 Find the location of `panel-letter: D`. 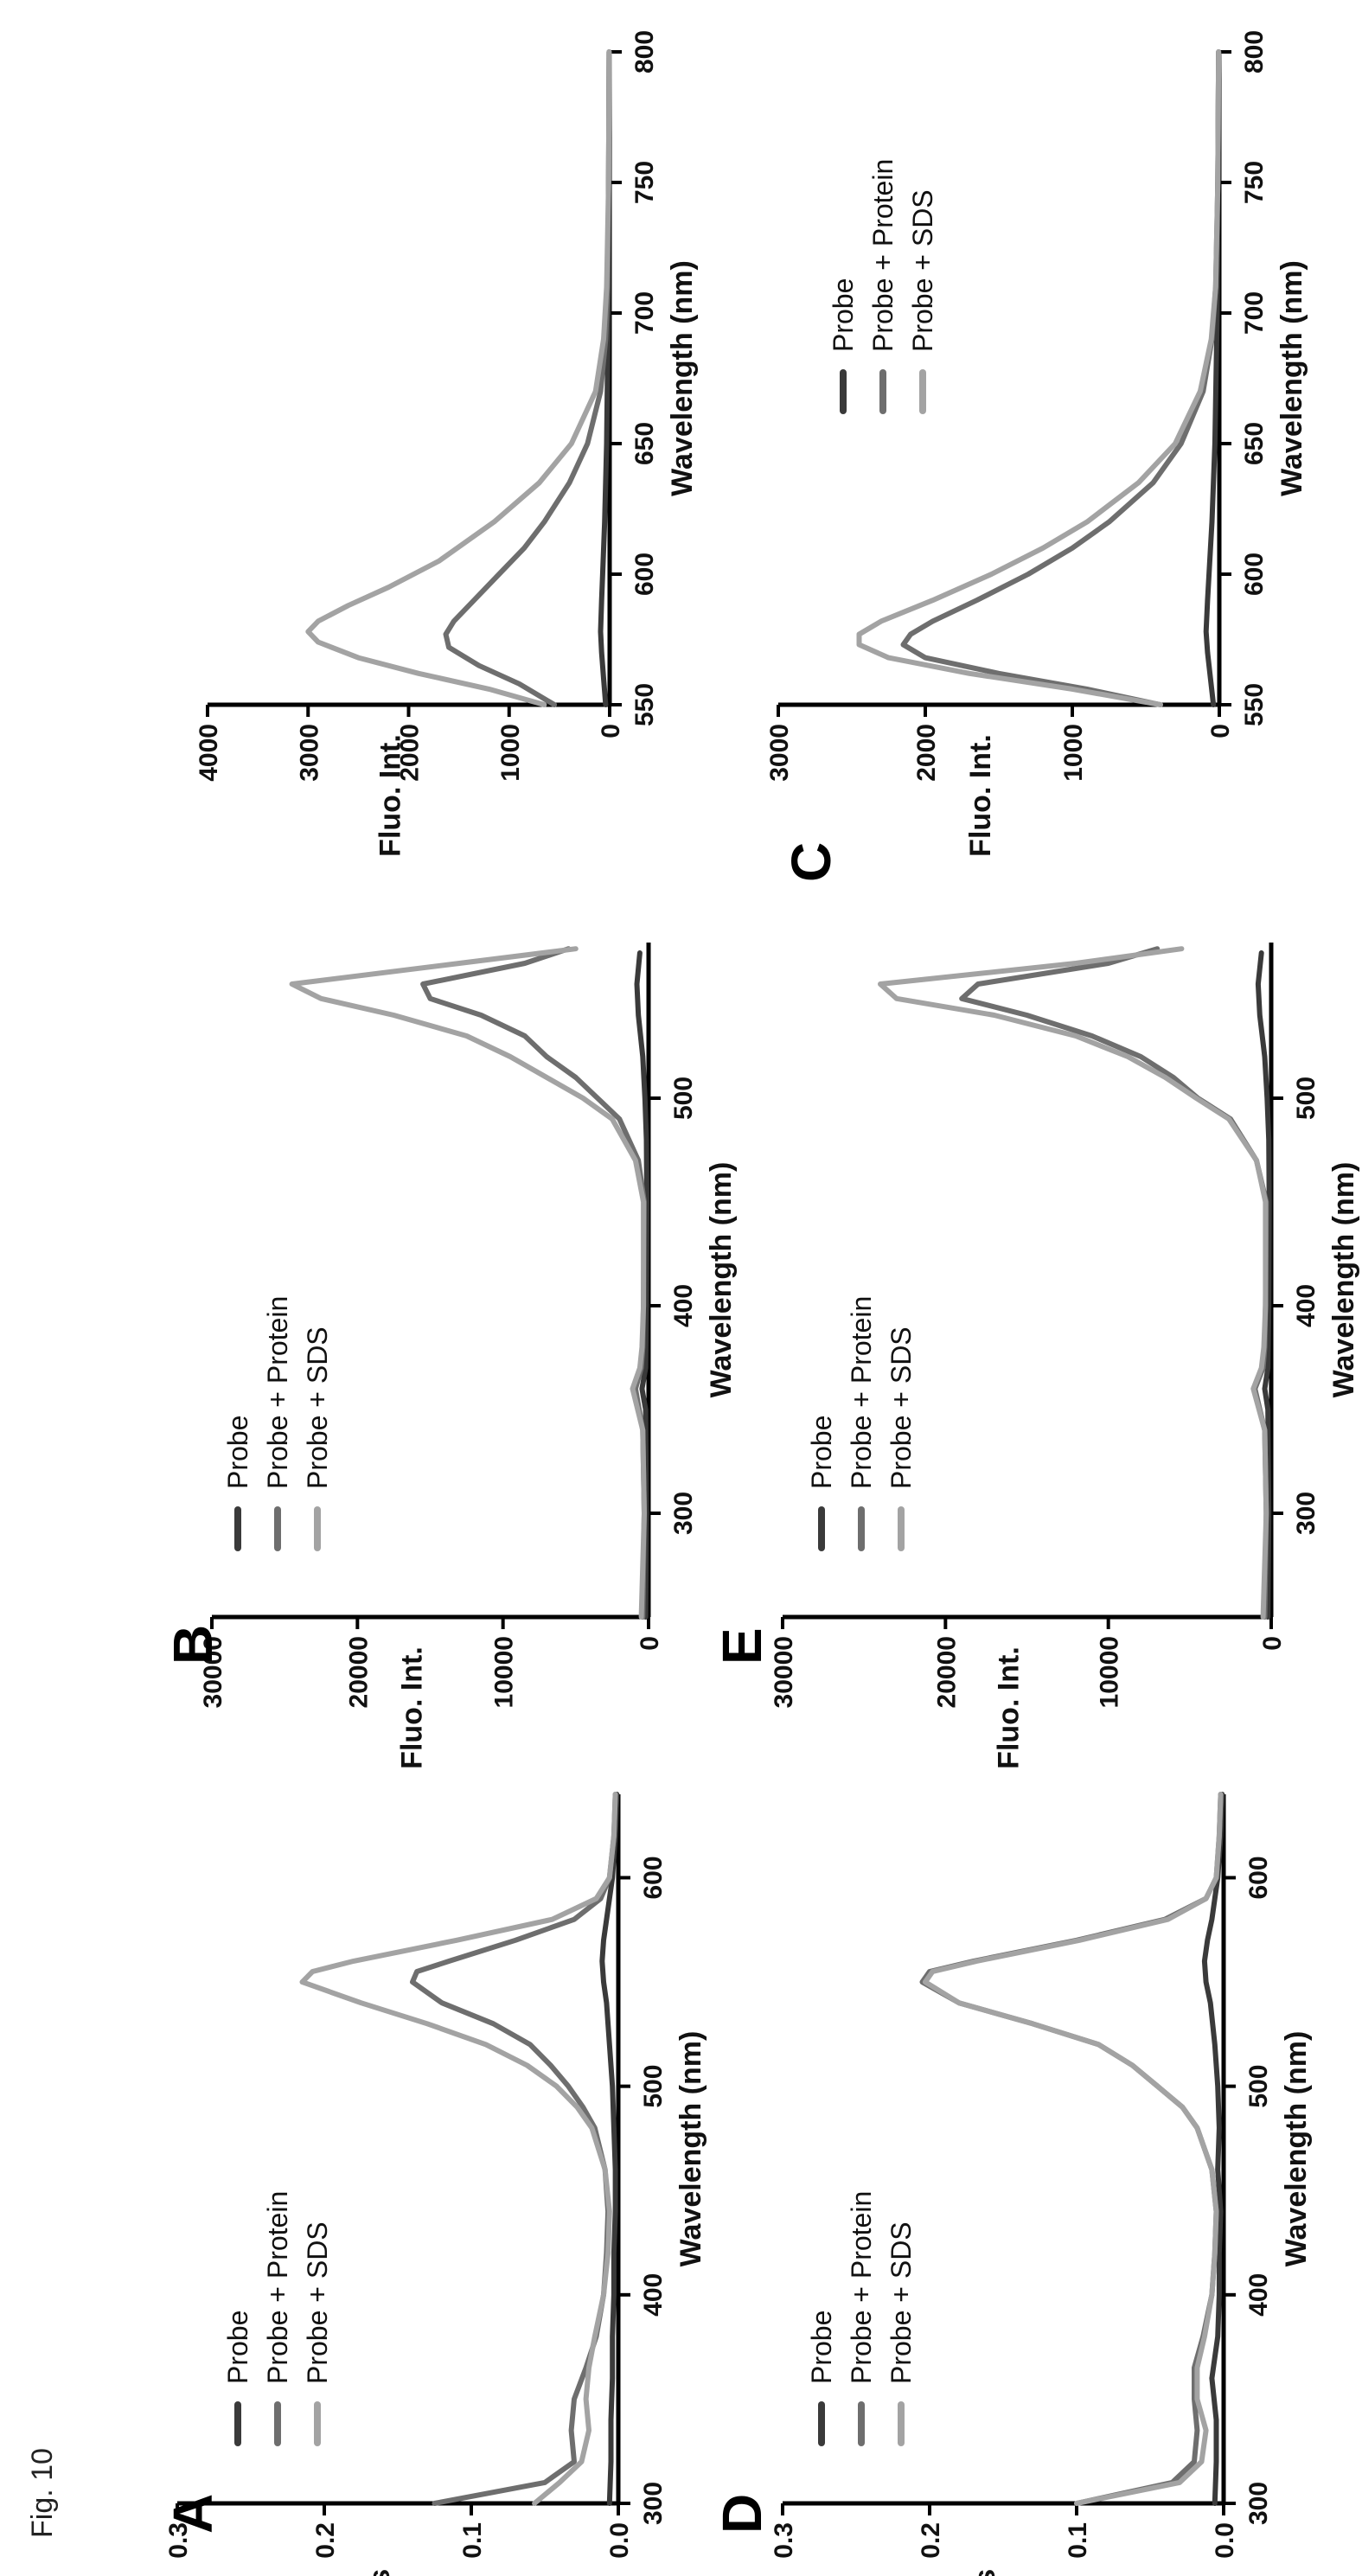

panel-letter: D is located at coordinates (742, 2514).